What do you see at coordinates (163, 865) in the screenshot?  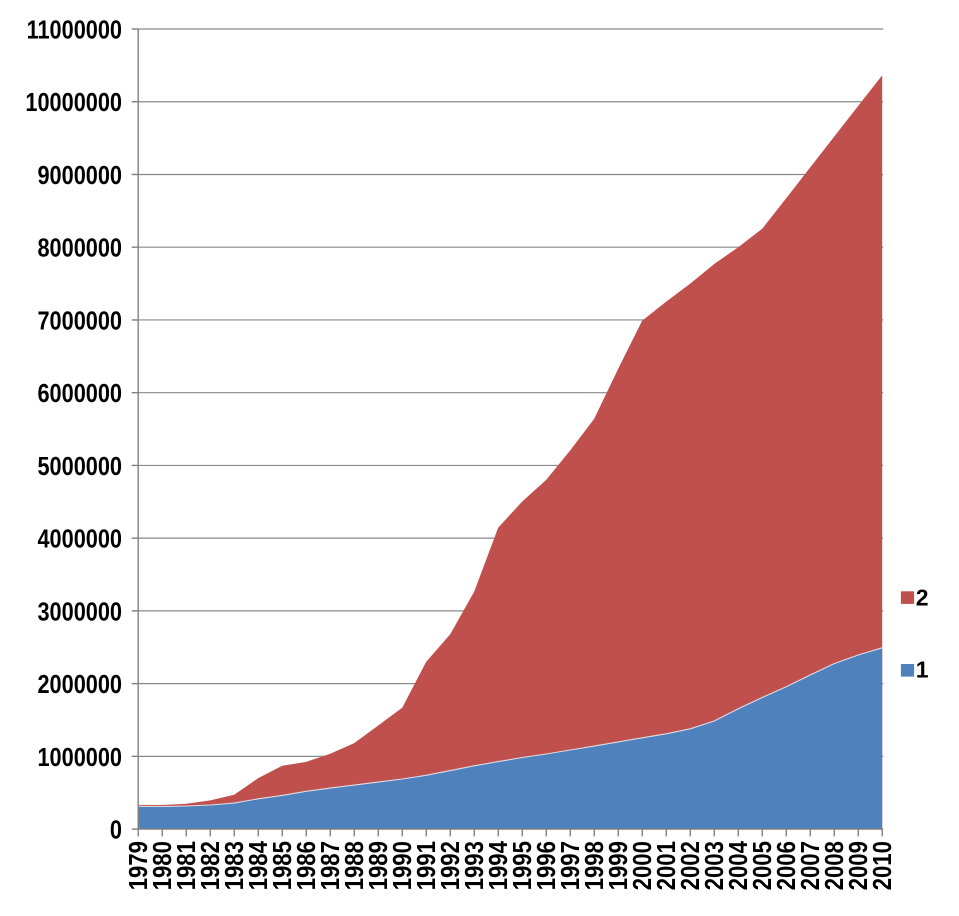 I see `svg-text: 1980` at bounding box center [163, 865].